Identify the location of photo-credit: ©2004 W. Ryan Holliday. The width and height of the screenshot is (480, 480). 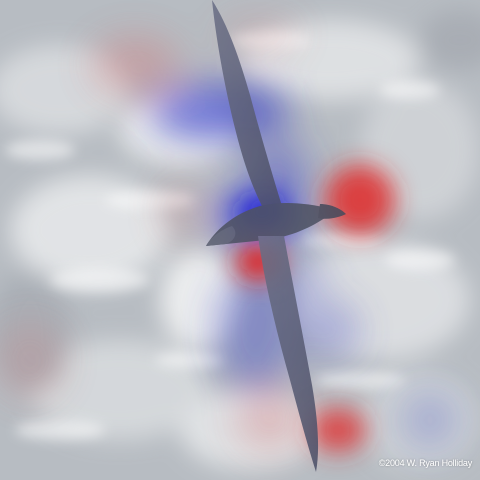
(425, 463).